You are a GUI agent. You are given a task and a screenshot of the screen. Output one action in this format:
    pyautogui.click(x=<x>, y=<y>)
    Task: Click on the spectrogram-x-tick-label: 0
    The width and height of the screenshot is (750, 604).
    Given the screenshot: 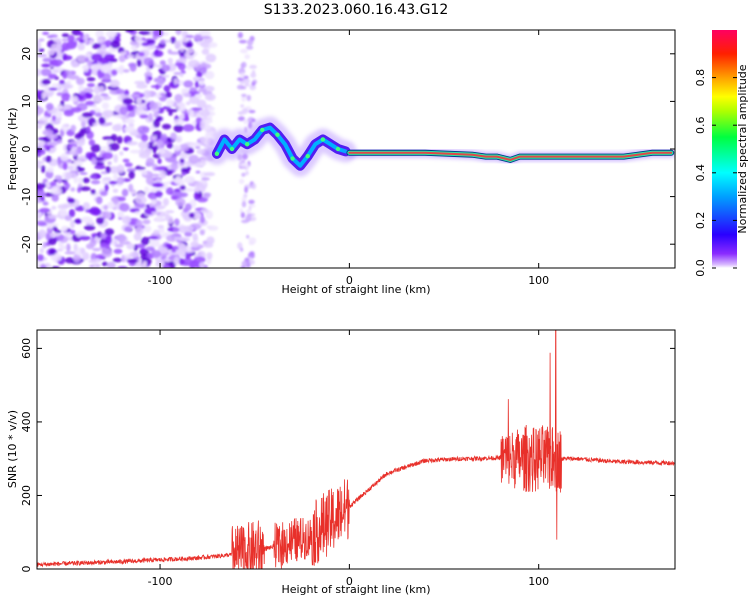 What is the action you would take?
    pyautogui.click(x=349, y=280)
    